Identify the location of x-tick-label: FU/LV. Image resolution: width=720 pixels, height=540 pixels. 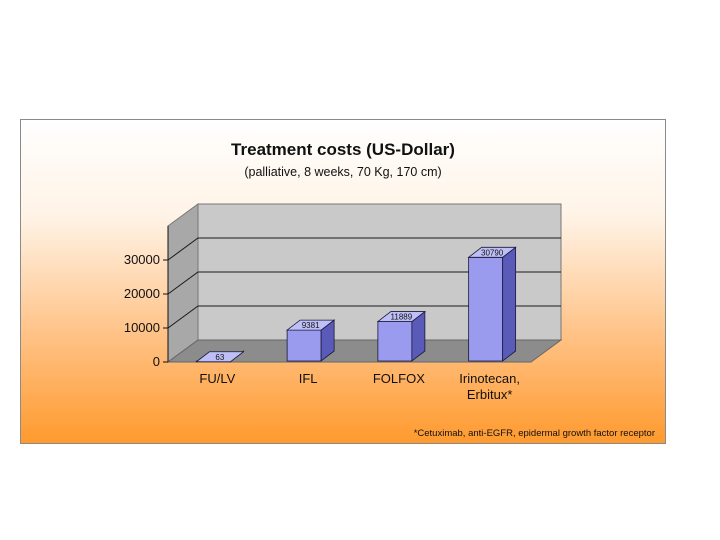
(217, 378).